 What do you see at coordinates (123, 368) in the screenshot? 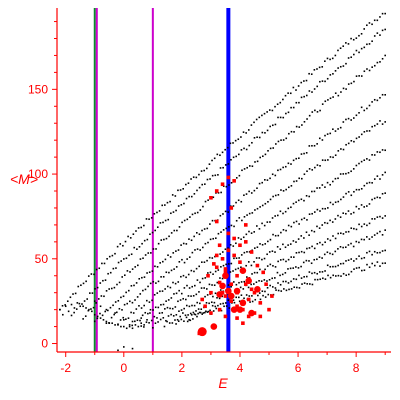
I see `x-tick-label: 0` at bounding box center [123, 368].